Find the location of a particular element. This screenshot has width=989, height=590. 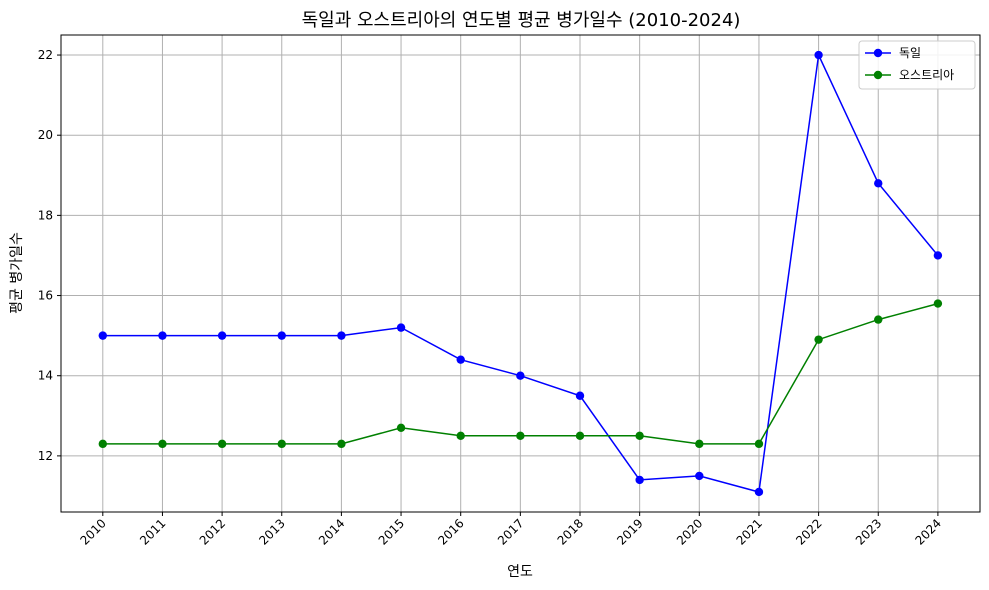

y-tick-label: 16 is located at coordinates (45, 296).